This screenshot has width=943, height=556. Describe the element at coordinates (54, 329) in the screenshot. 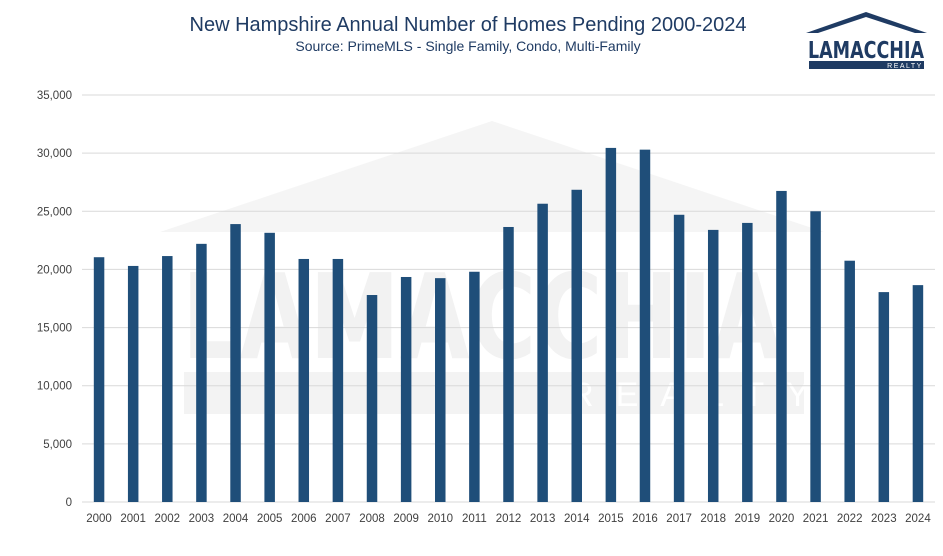

I see `y-tick-label: 15,000` at that location.